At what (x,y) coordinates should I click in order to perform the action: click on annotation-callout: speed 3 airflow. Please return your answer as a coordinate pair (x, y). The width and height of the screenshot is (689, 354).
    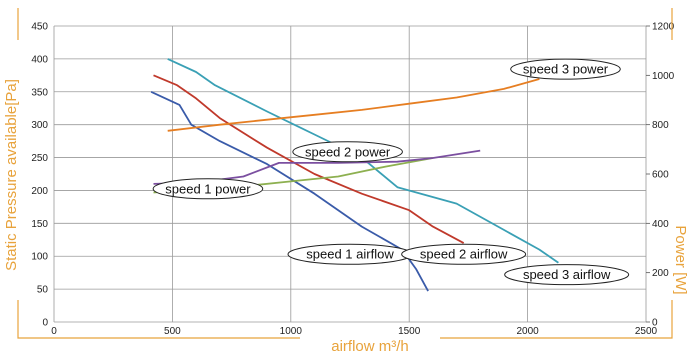
    Looking at the image, I should click on (567, 275).